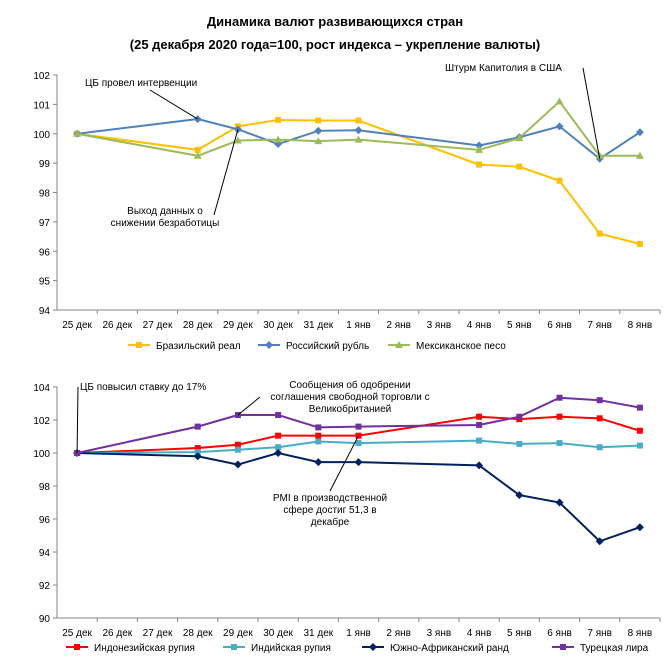  Describe the element at coordinates (141, 83) in the screenshot. I see `annotation-text: ЦБ провел интервенции` at that location.